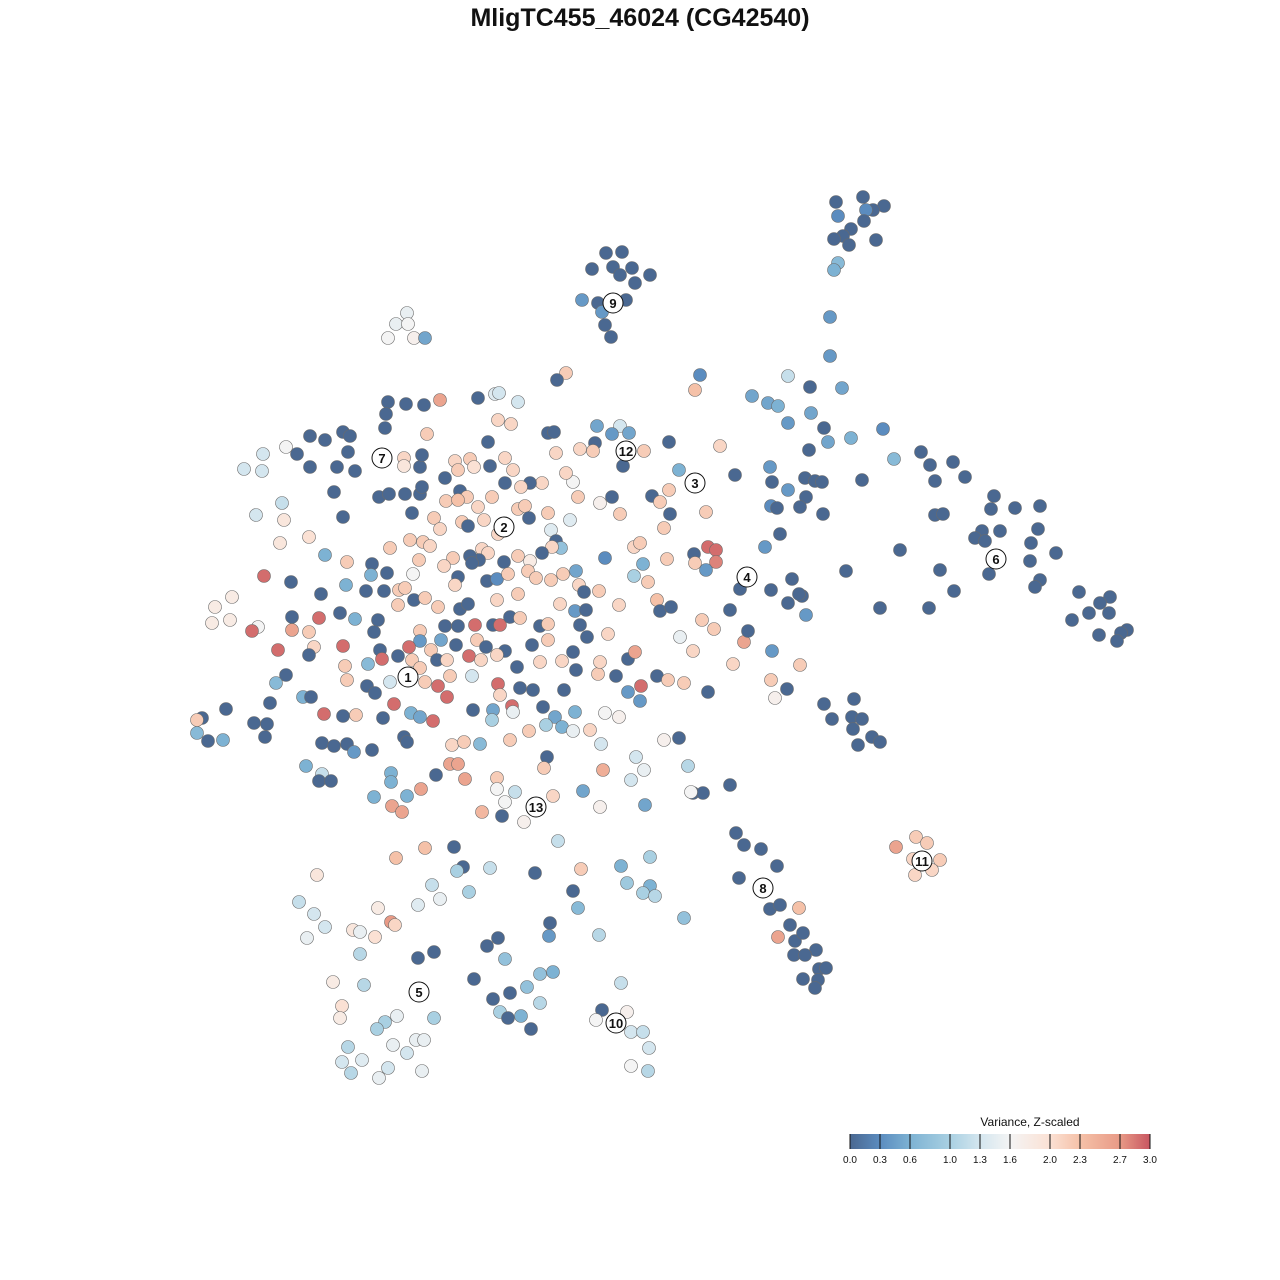 The height and width of the screenshot is (1280, 1280). What do you see at coordinates (616, 1023) in the screenshot?
I see `cluster-label: 10` at bounding box center [616, 1023].